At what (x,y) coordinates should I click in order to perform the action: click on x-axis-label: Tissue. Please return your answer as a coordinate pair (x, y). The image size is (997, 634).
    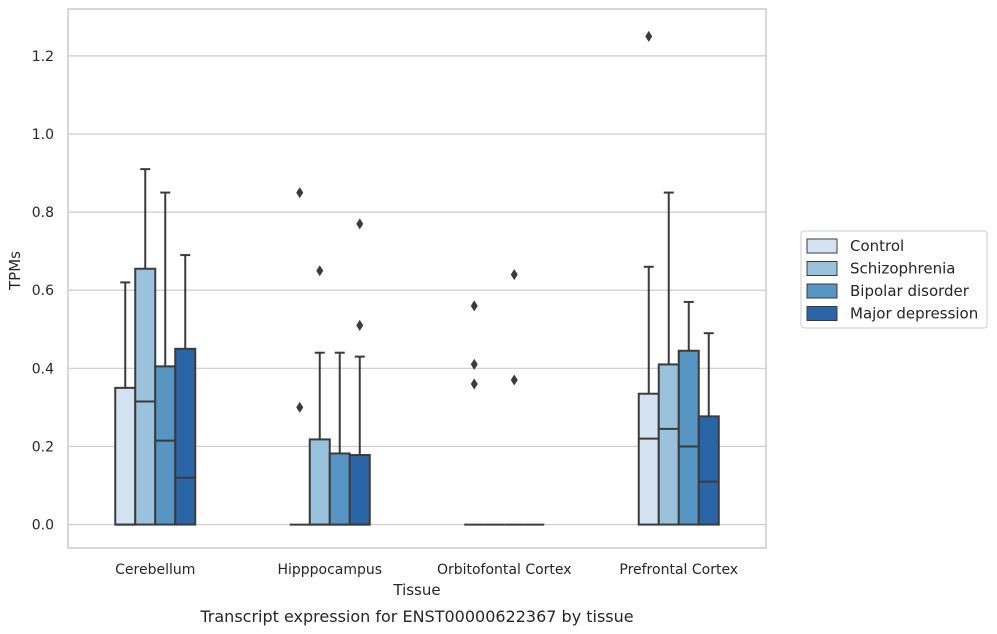
    Looking at the image, I should click on (416, 590).